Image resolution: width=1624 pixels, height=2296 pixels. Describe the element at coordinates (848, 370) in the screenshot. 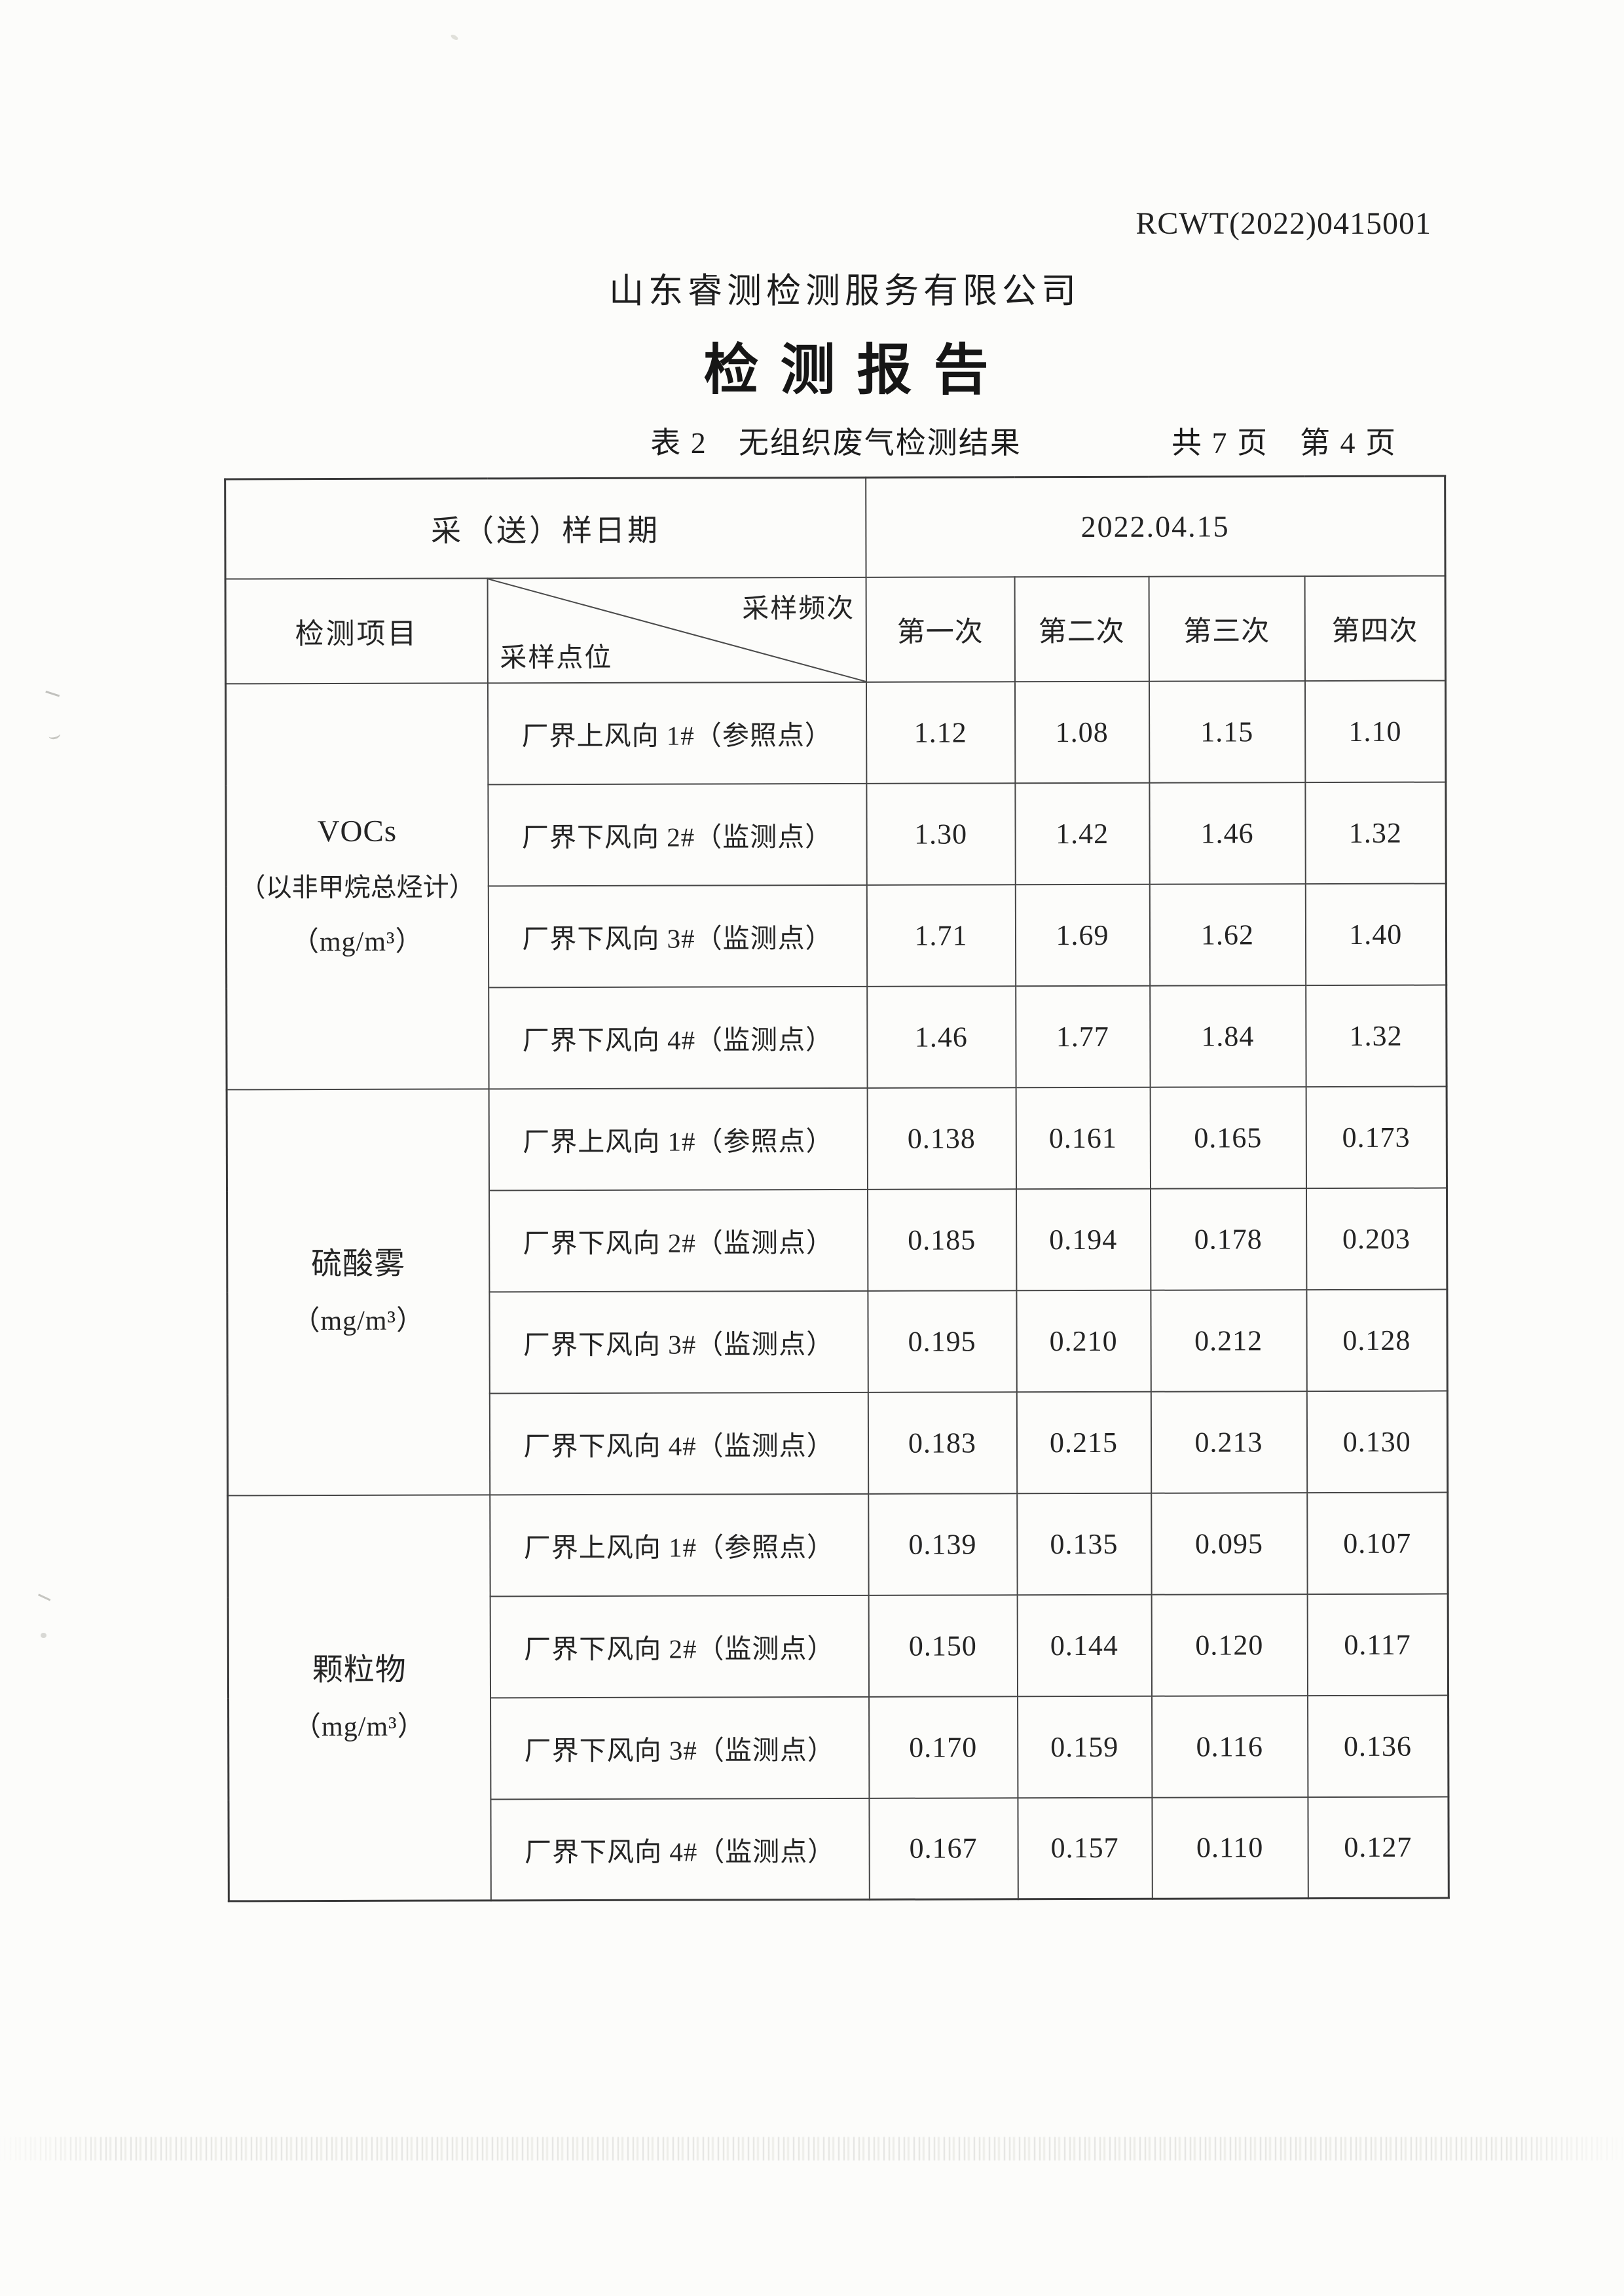

I see `report-title: 检 测 报 告` at that location.